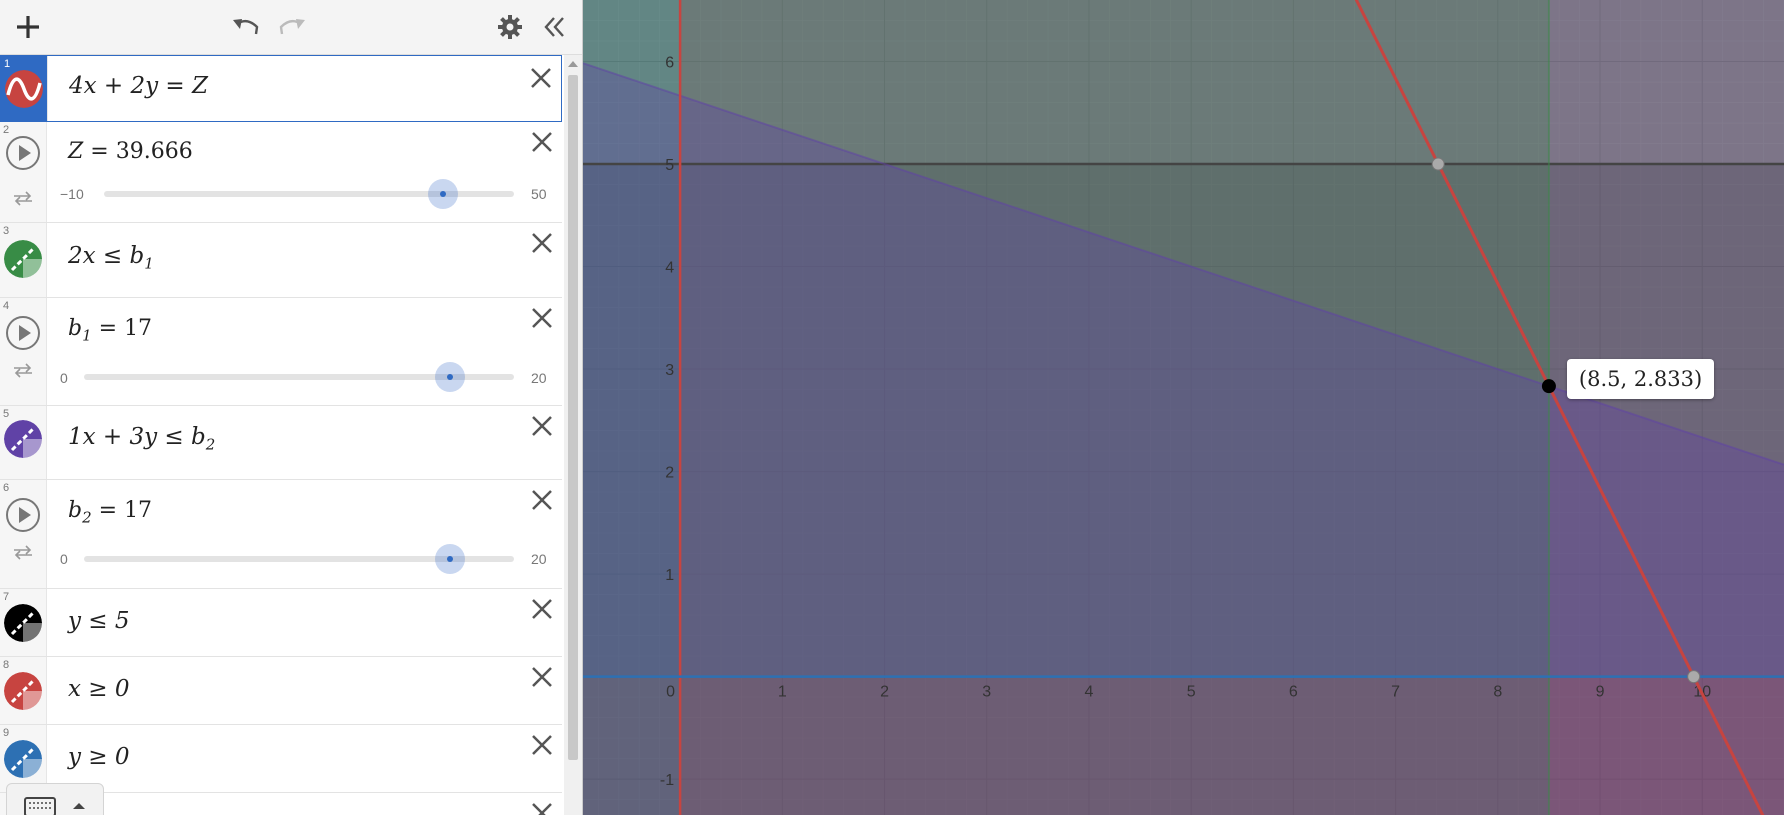 This screenshot has width=1784, height=820. Describe the element at coordinates (281, 260) in the screenshot. I see `expression-row-3: 3 2x ≤ b1` at that location.